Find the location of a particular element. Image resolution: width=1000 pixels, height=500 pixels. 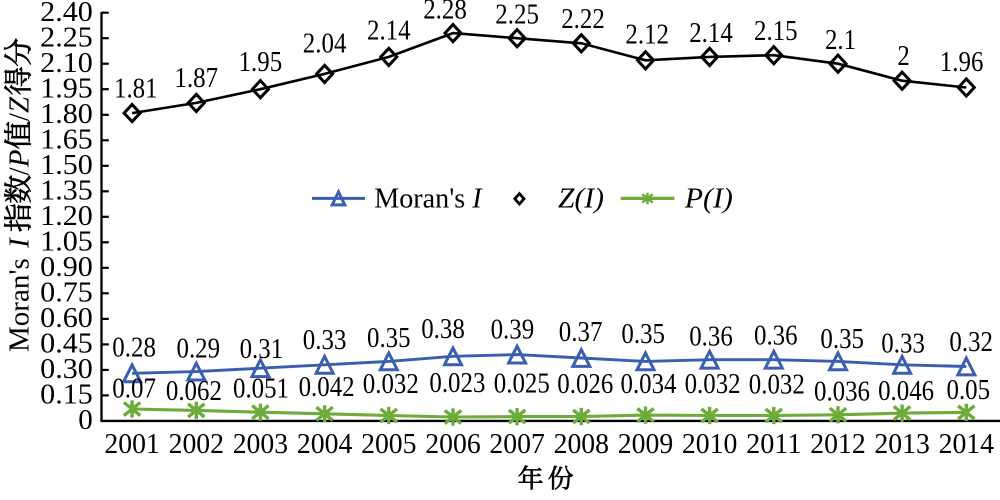

svg-text: 0.023 is located at coordinates (457, 383).